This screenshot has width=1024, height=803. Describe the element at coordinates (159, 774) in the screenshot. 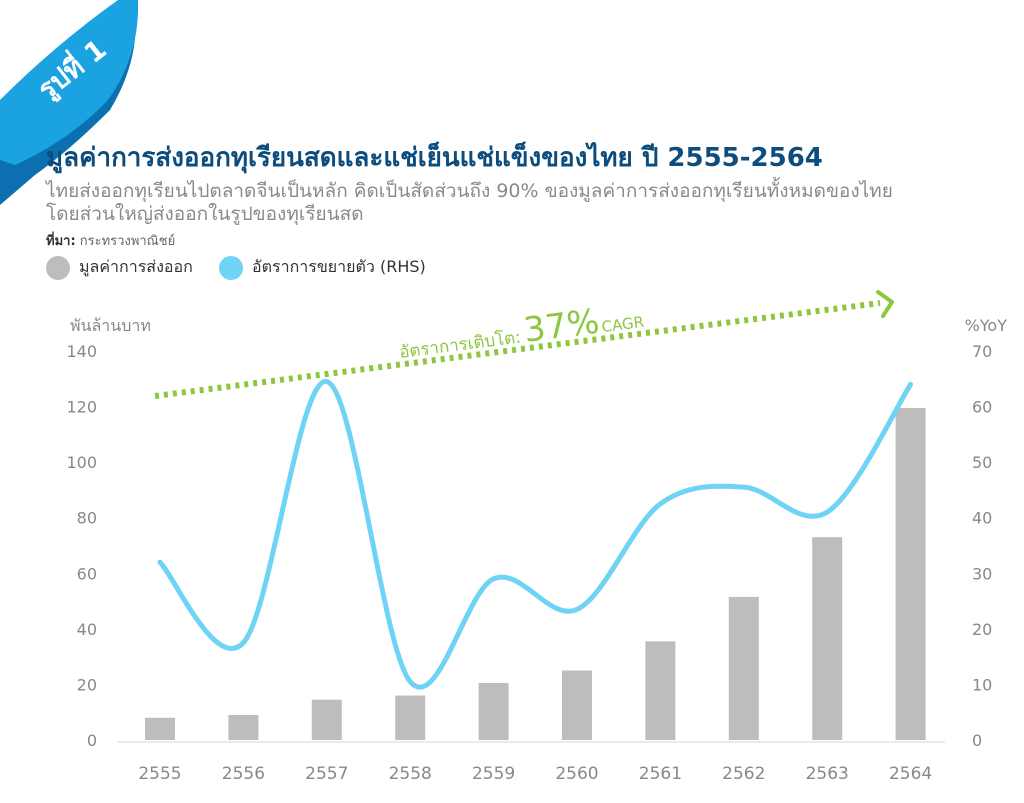

I see `x-axis-tick: 2555` at that location.